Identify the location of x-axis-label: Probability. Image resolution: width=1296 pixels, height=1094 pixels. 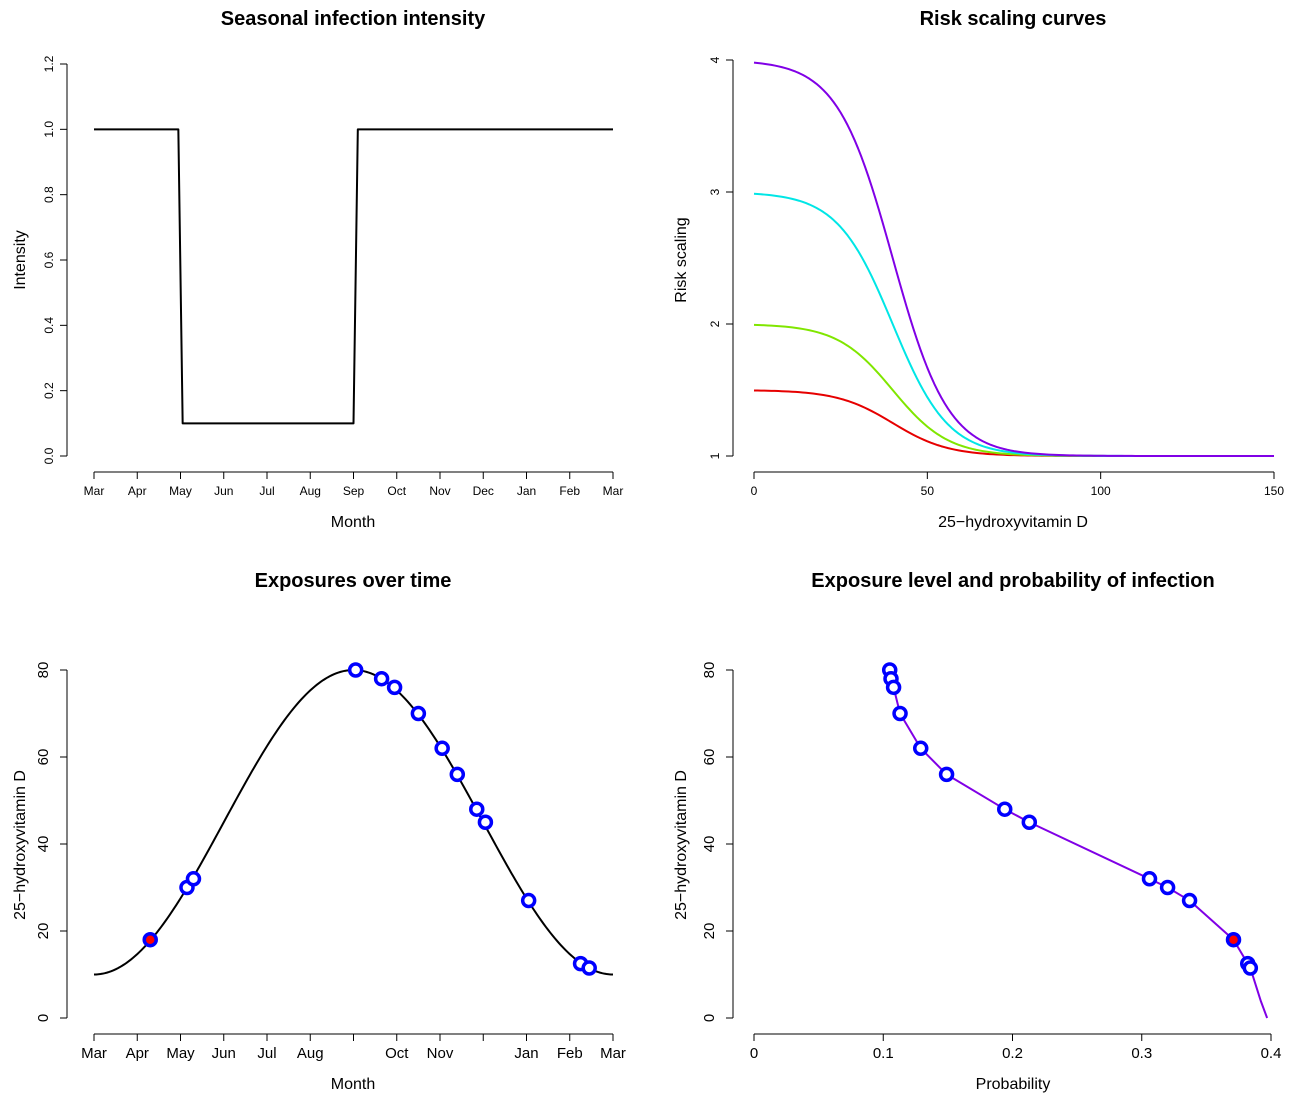
(1013, 1084).